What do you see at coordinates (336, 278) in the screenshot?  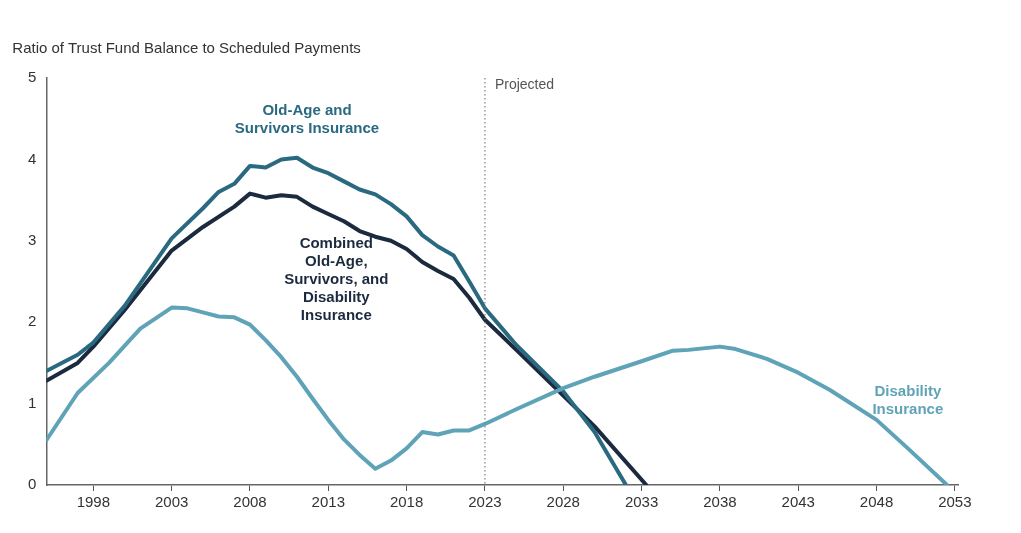 I see `series-label: Combined Old-Age, Survivors, and Disability Insurance` at bounding box center [336, 278].